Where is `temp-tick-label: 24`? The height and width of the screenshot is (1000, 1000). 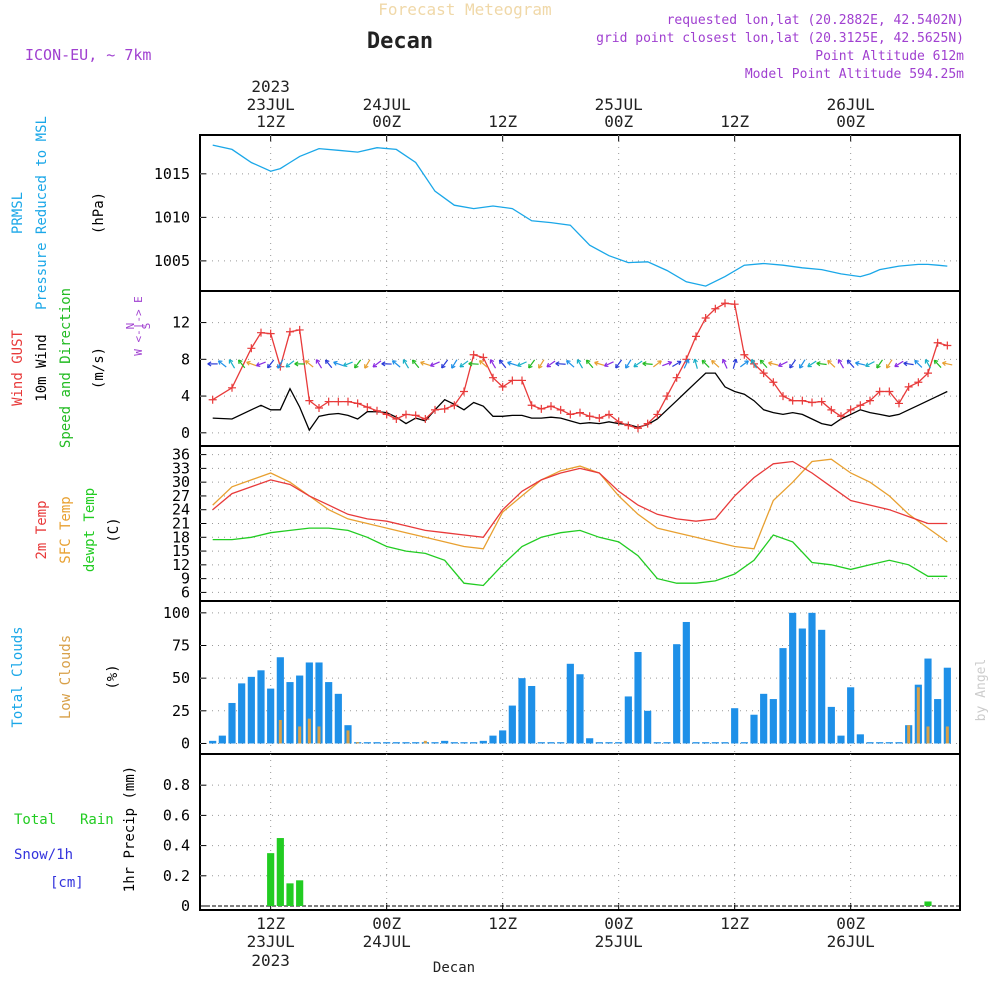
temp-tick-label: 24 is located at coordinates (181, 510).